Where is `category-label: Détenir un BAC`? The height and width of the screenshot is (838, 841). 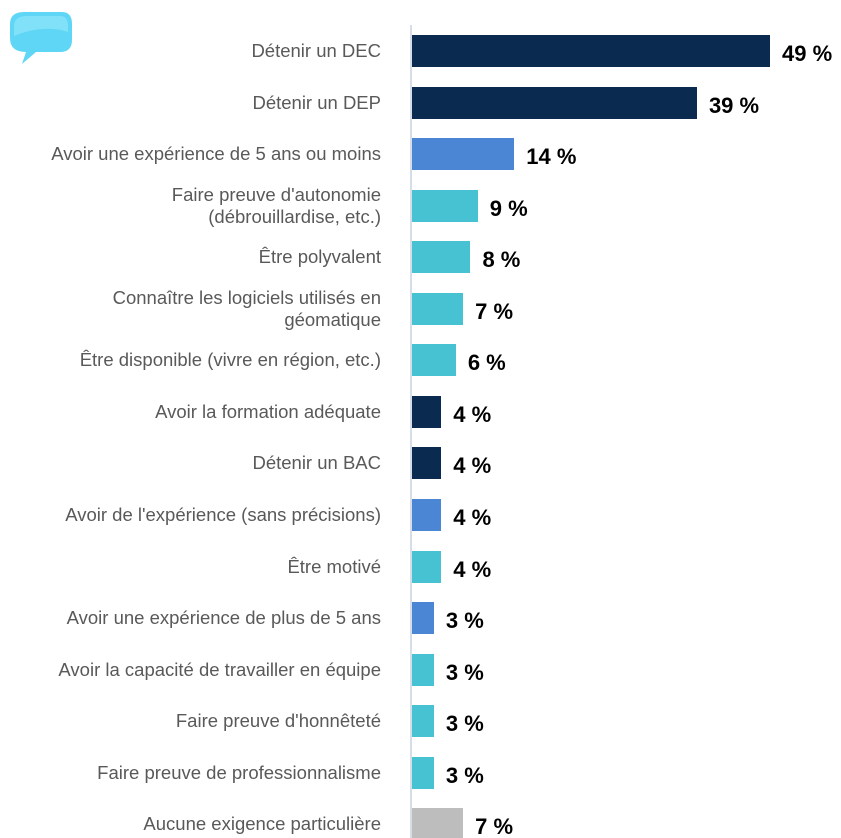 category-label: Détenir un BAC is located at coordinates (316, 463).